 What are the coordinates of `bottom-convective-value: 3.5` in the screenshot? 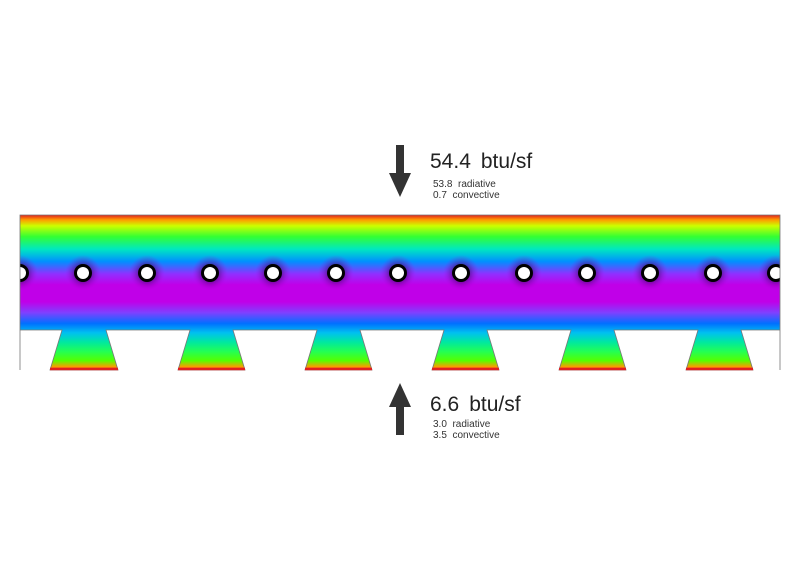 It's located at (440, 435).